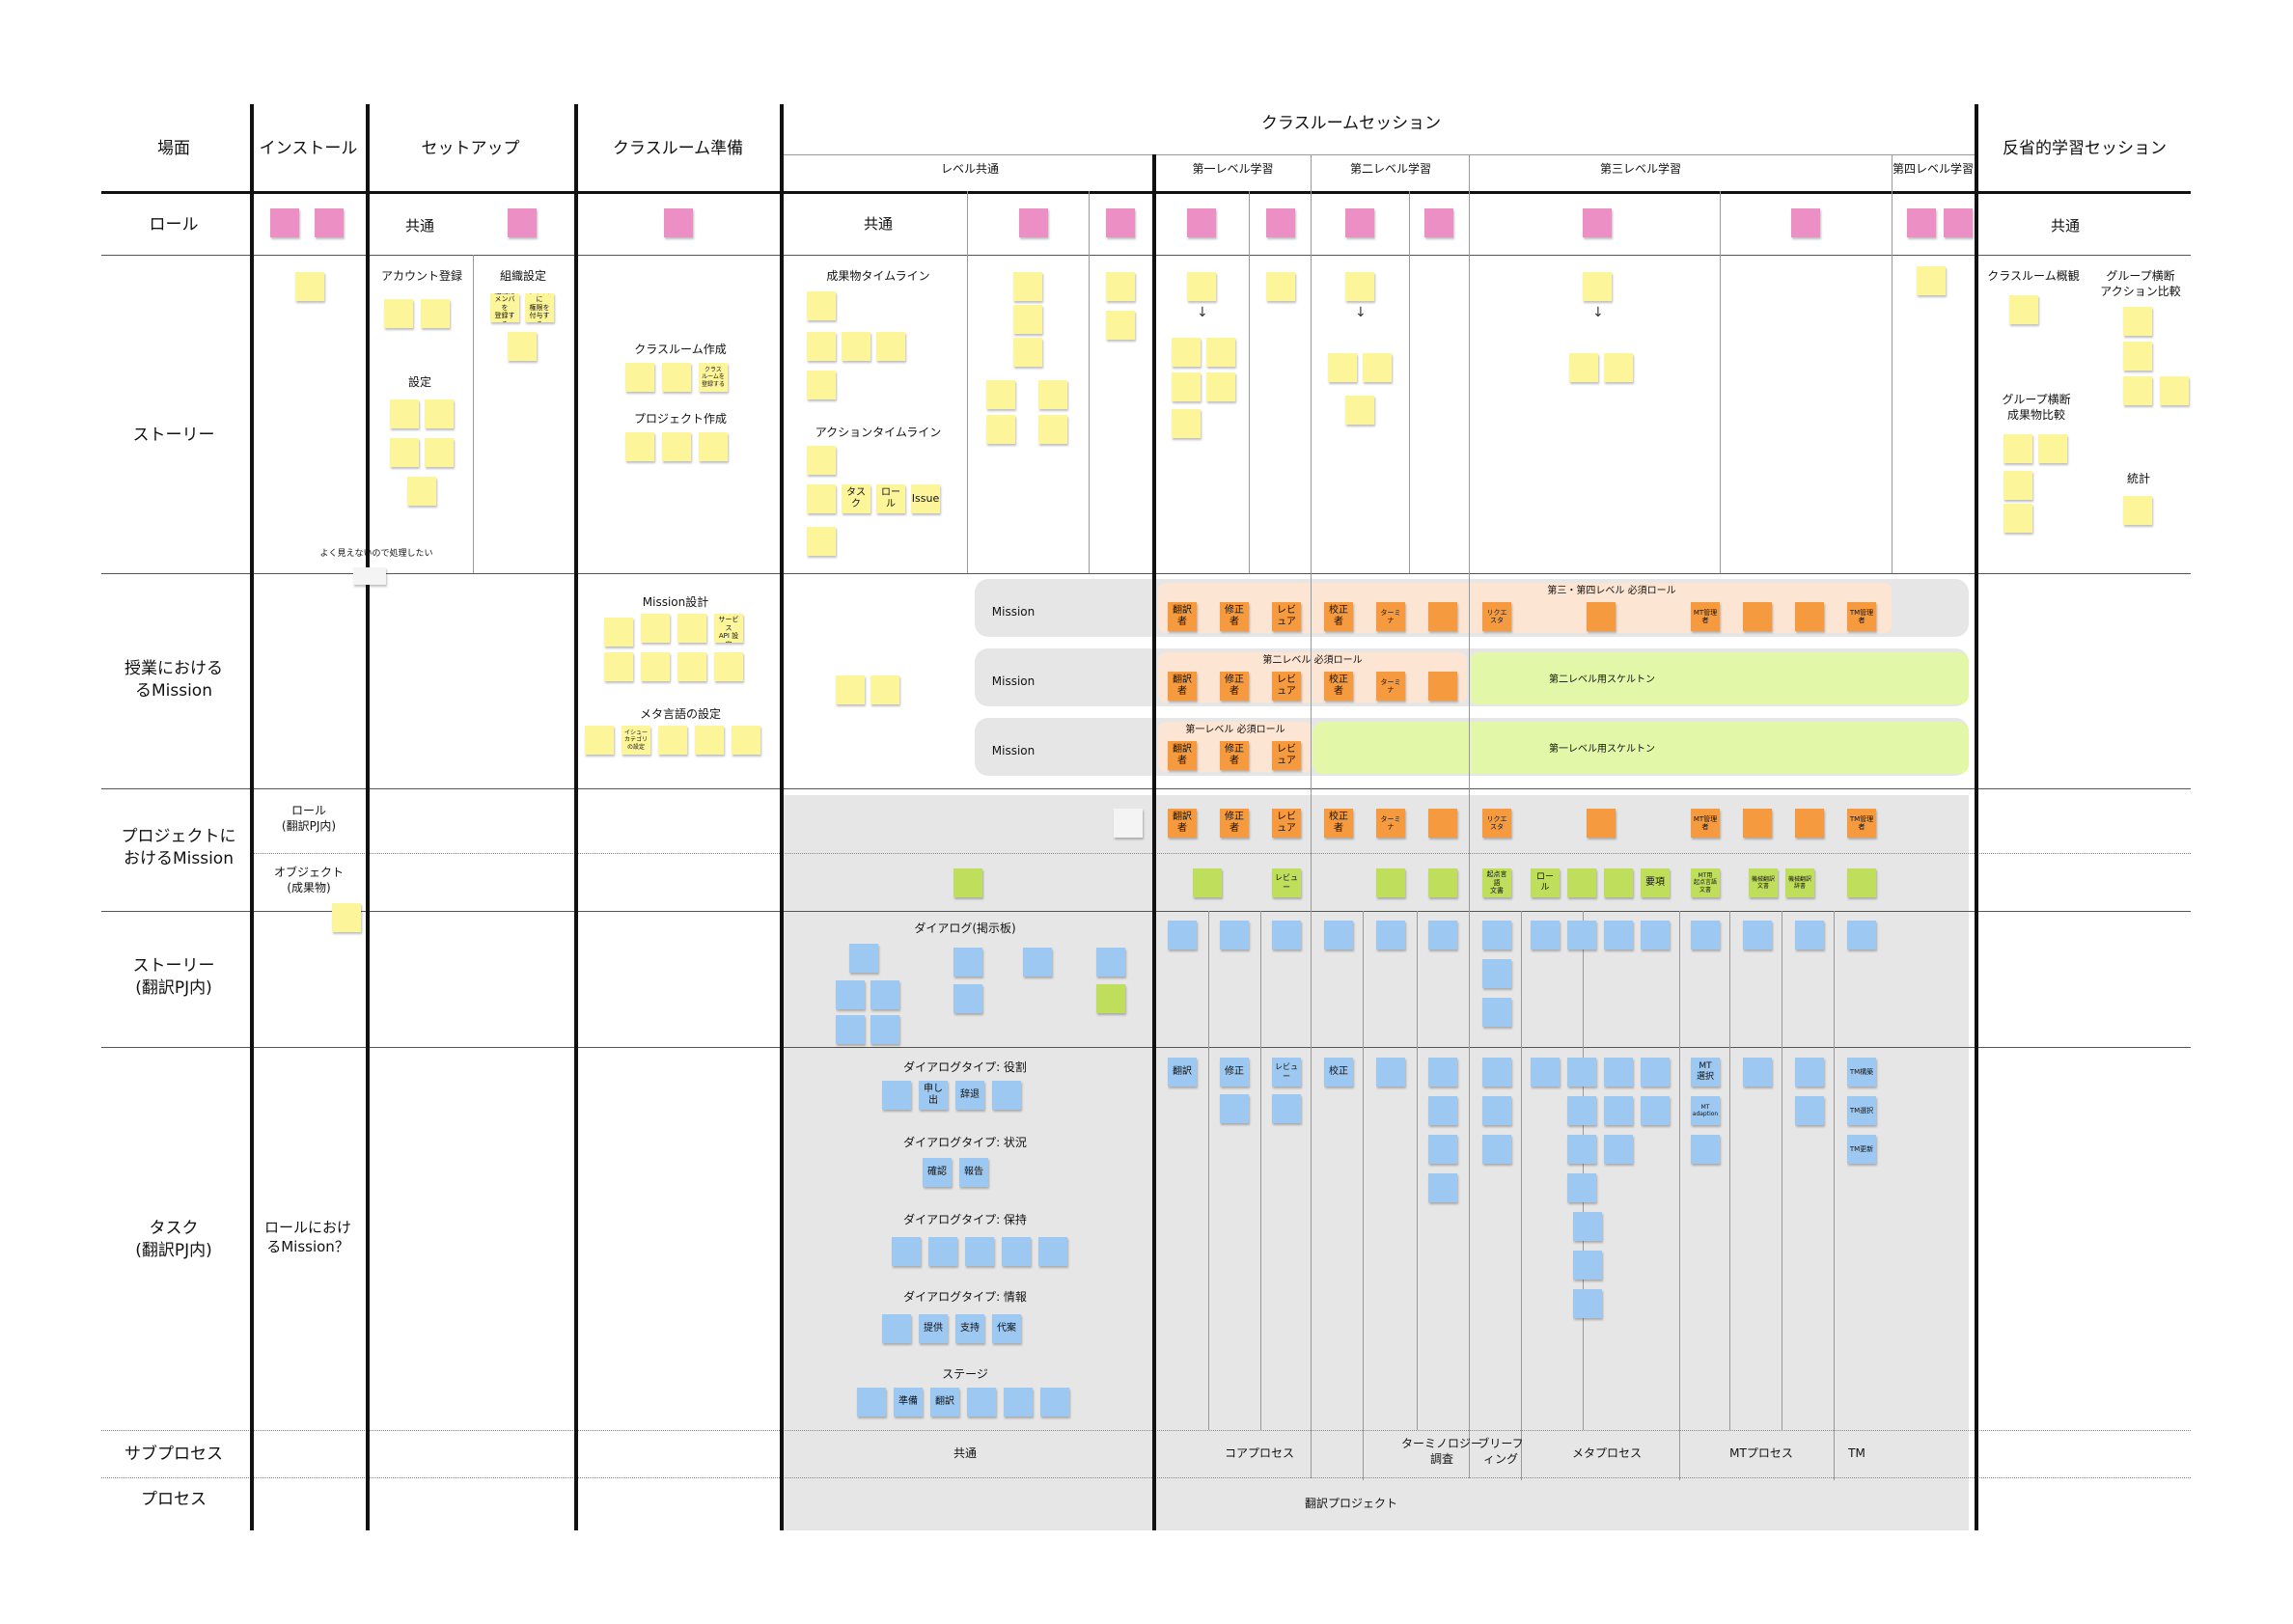  Describe the element at coordinates (1583, 1171) in the screenshot. I see `pj-col-f` at that location.